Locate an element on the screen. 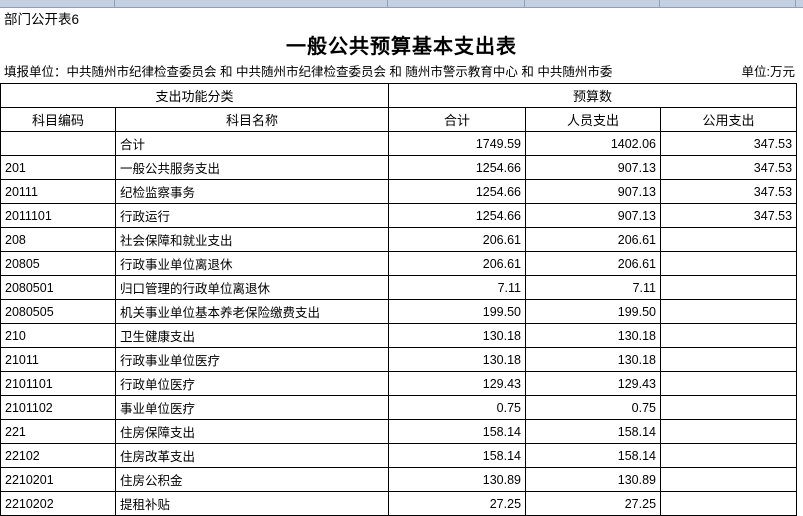  cell-subject-code: 2011101 is located at coordinates (58, 215).